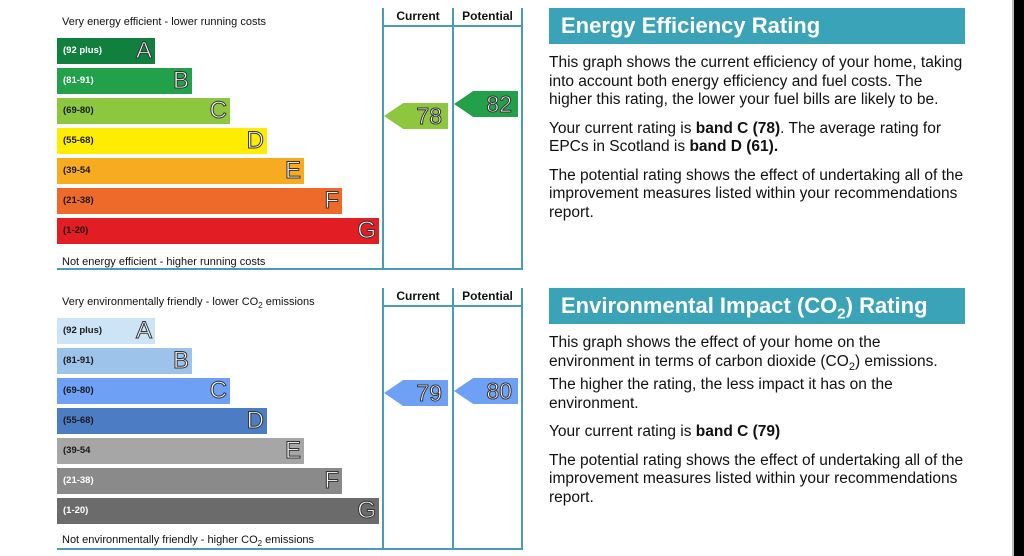 This screenshot has width=1024, height=556. I want to click on panel-current-rating: Your current rating is band C (79), so click(665, 432).